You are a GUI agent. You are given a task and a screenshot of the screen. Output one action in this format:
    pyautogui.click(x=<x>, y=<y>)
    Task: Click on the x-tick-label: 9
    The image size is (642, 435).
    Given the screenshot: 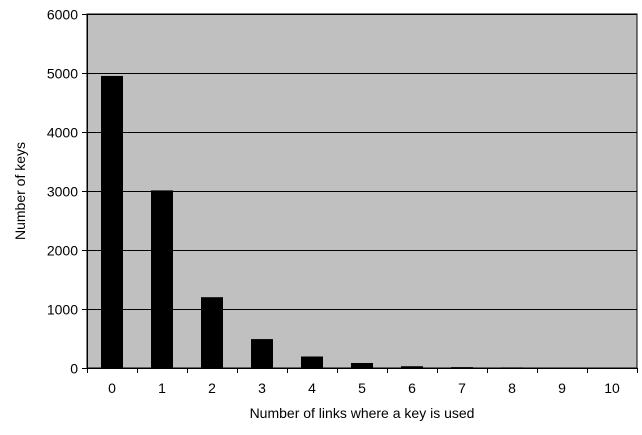 What is the action you would take?
    pyautogui.click(x=562, y=388)
    